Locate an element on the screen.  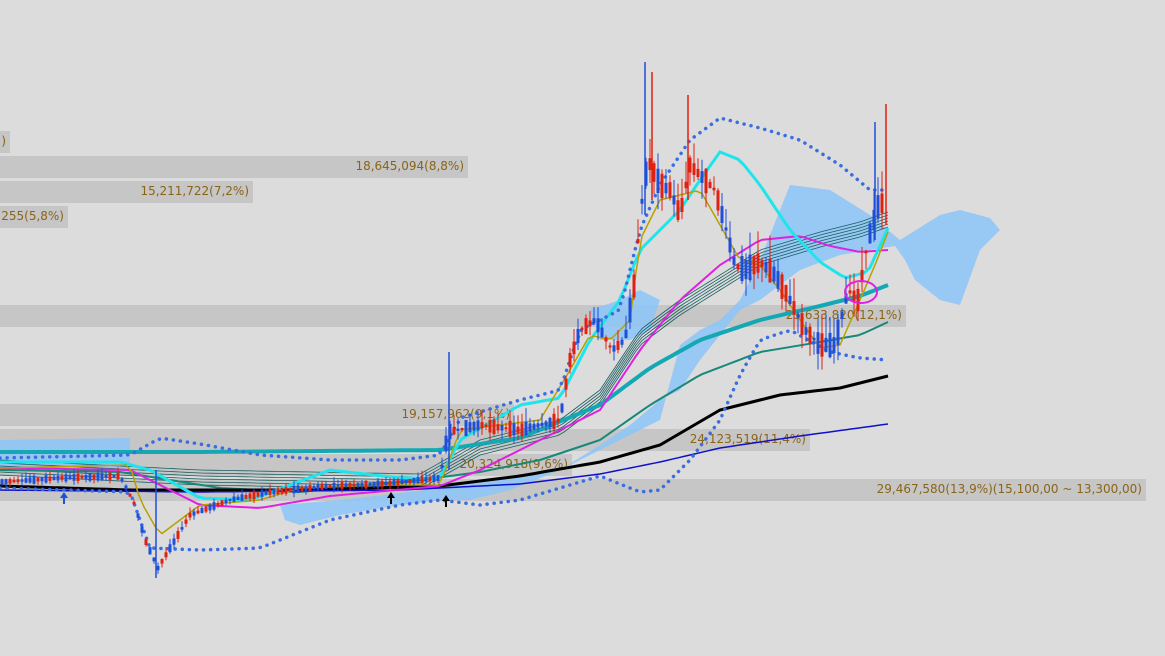
volume-profile-bar: …255(5,8%) is located at coordinates (34, 217).